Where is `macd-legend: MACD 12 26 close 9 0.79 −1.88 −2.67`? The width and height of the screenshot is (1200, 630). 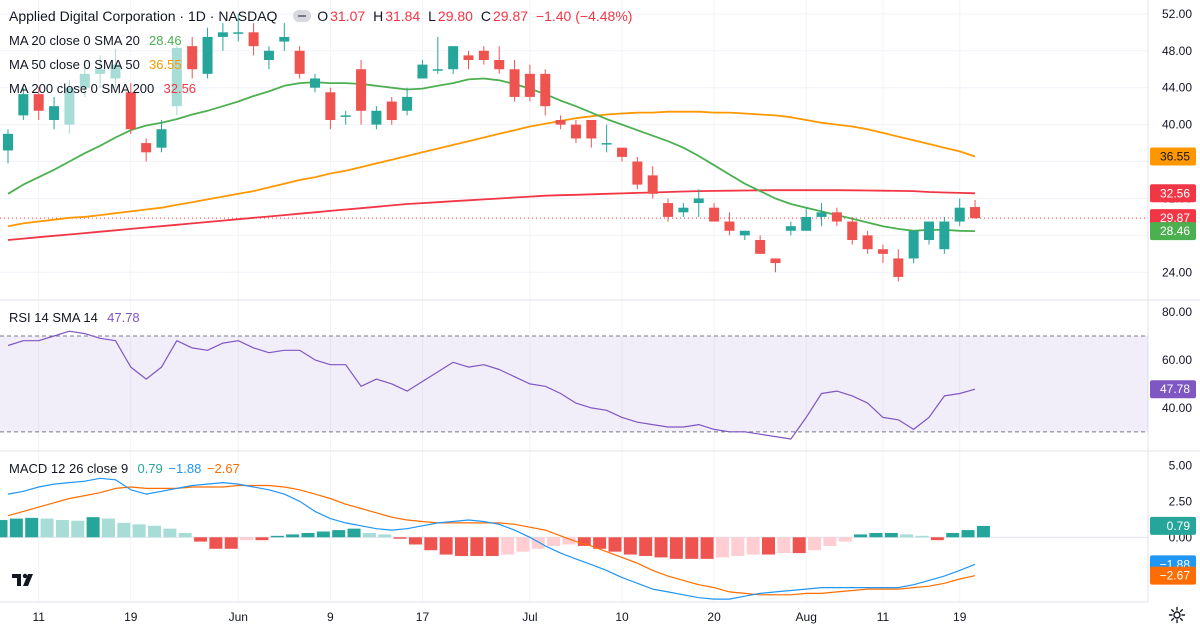
macd-legend: MACD 12 26 close 9 0.79 −1.88 −2.67 is located at coordinates (124, 468).